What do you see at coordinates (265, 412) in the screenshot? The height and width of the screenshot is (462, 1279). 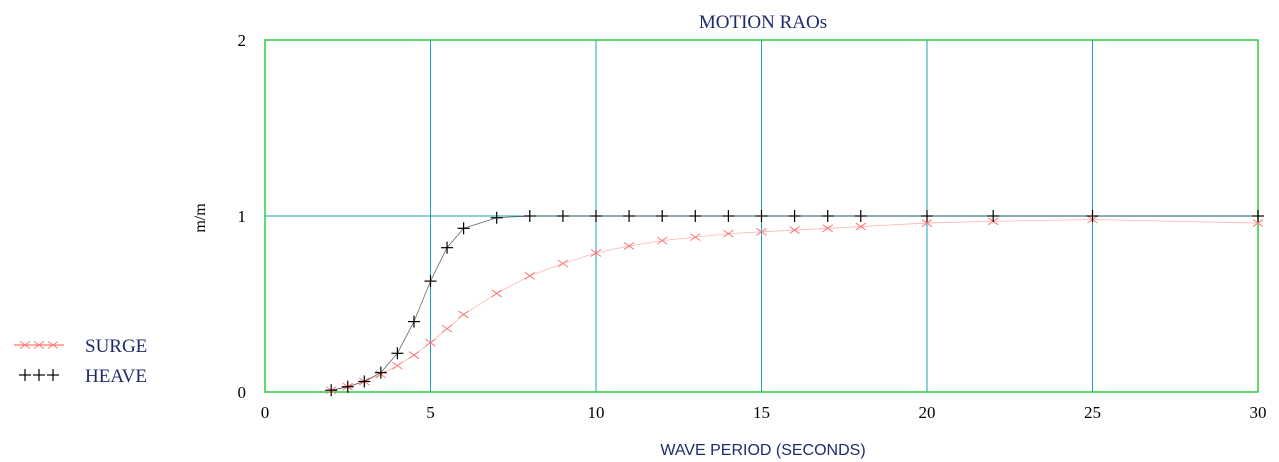 I see `x-tick-label-0: 0` at bounding box center [265, 412].